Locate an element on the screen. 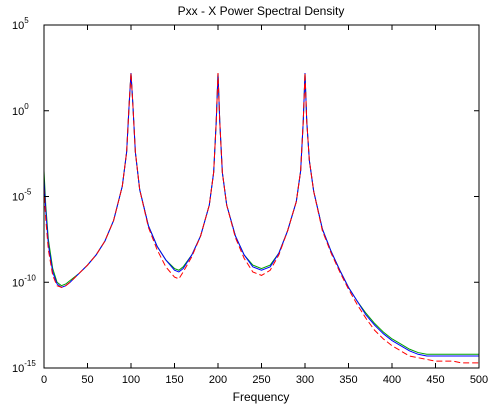 The width and height of the screenshot is (491, 405). x-tick-label: 500 is located at coordinates (479, 380).